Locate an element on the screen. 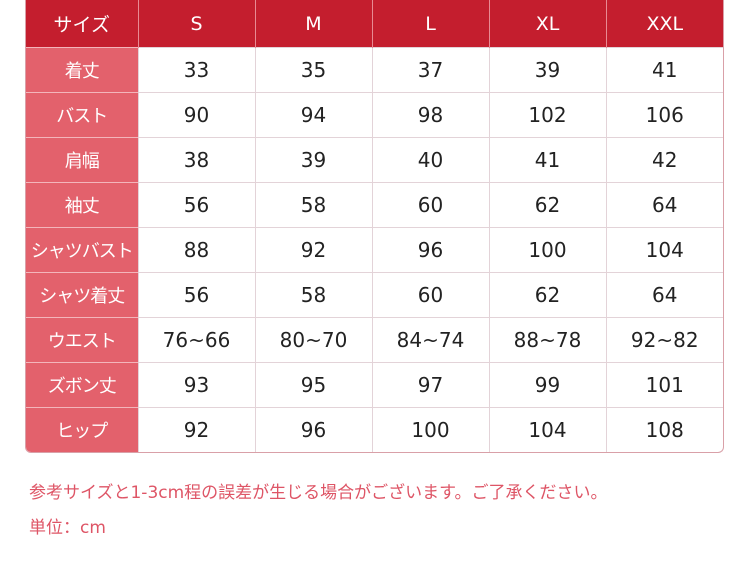 The height and width of the screenshot is (564, 750). header-size-m: M is located at coordinates (314, 24).